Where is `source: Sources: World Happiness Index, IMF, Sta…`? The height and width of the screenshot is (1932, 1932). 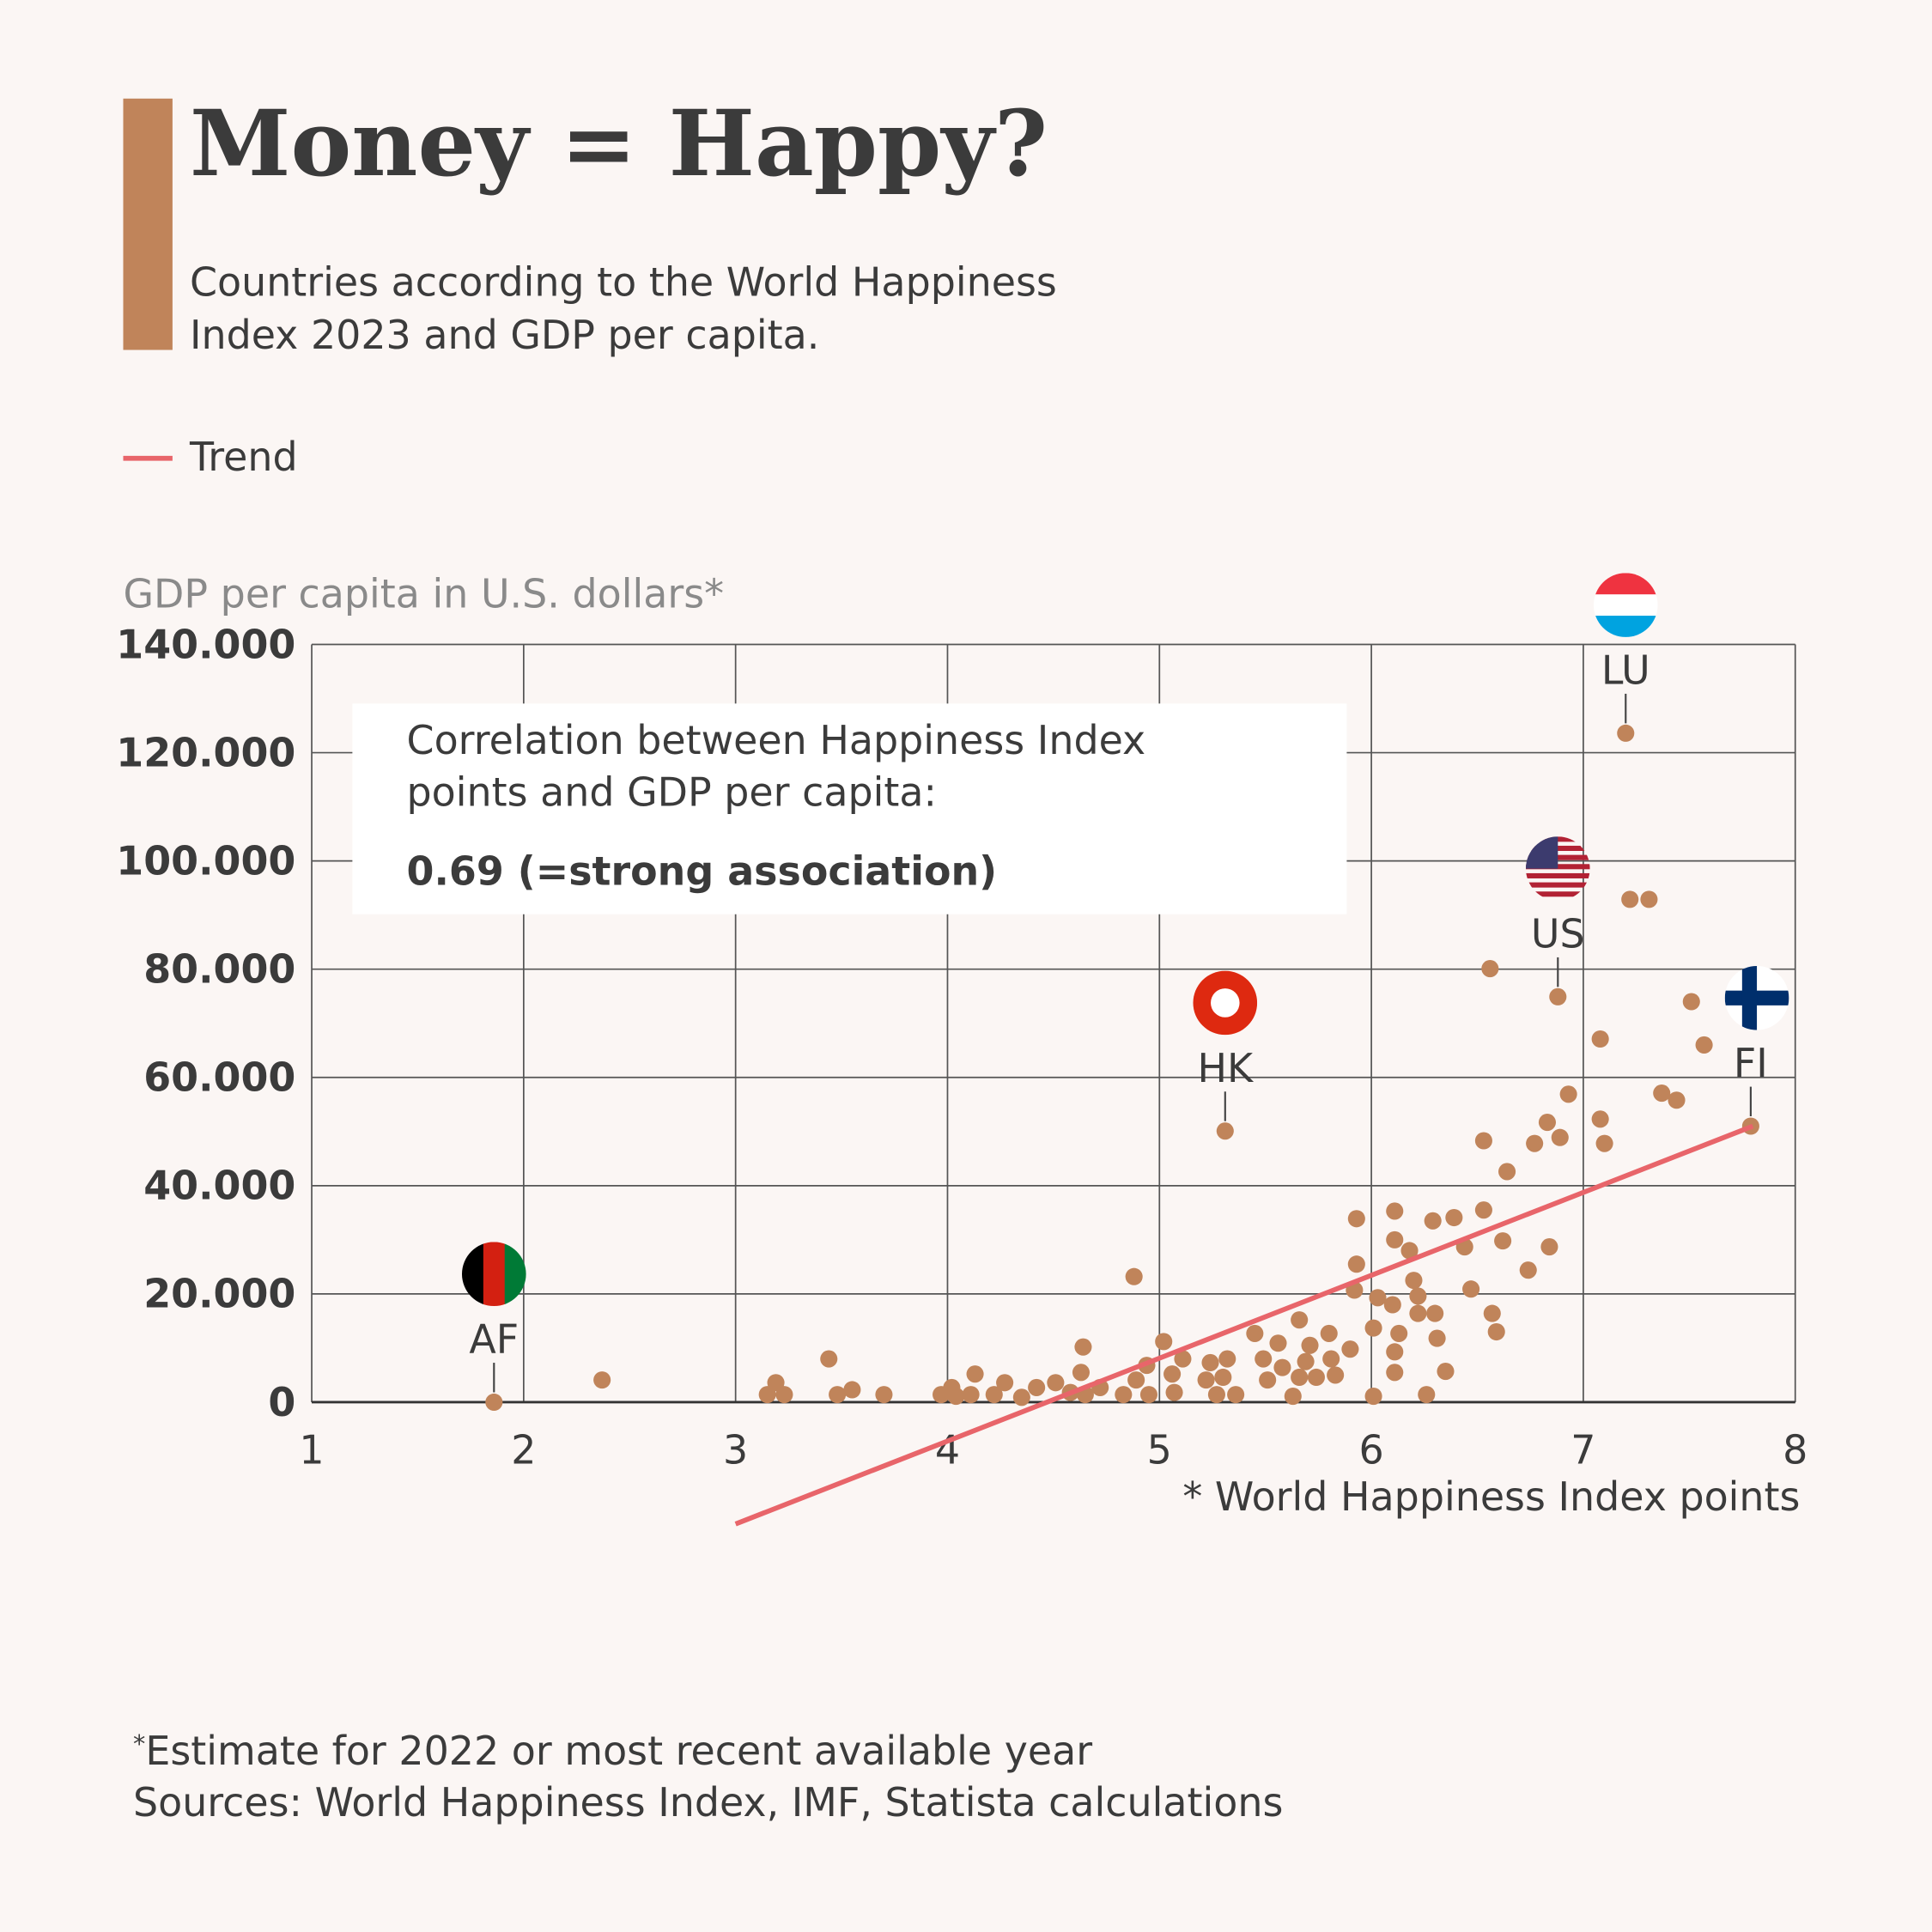
source: Sources: World Happiness Index, IMF, Sta… is located at coordinates (708, 1802).